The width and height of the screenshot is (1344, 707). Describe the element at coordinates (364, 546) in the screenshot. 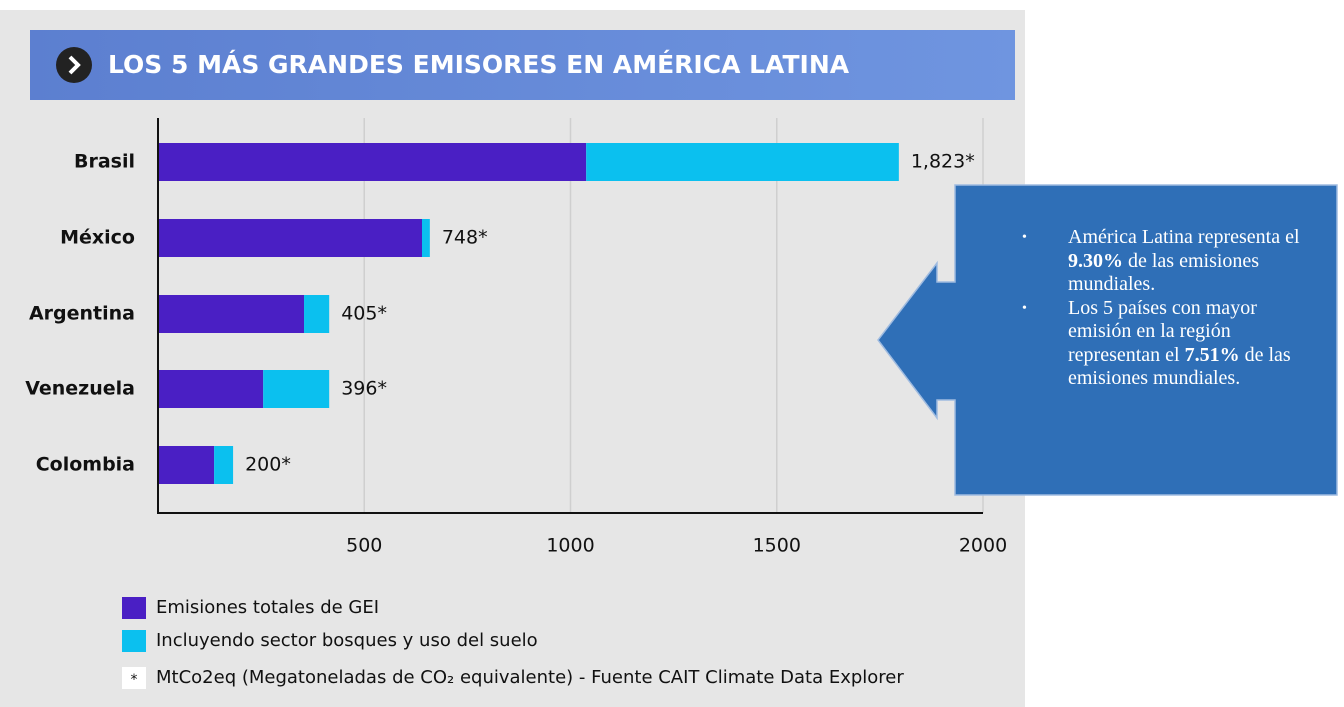

I see `x-tick-label: 500` at that location.